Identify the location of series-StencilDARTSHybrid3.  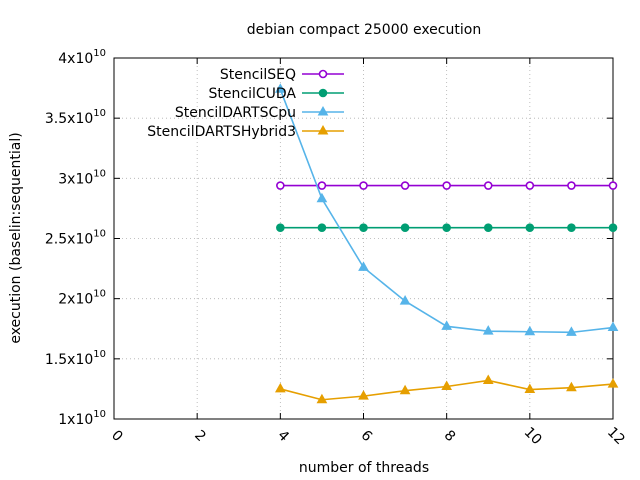
(446, 389).